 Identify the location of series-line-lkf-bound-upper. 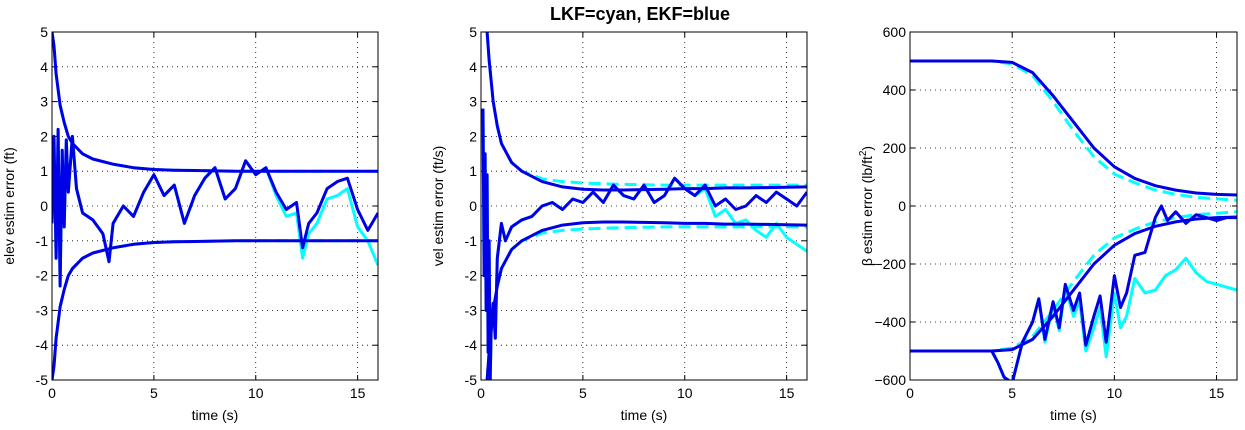
(1073, 130).